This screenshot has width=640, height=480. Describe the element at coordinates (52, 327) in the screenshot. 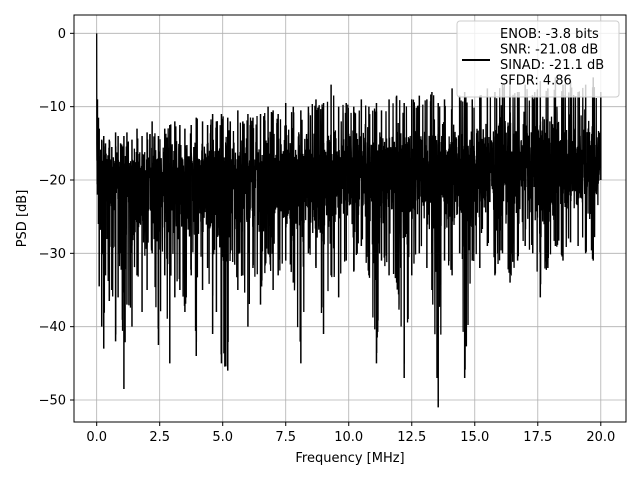

I see `y-tick-label: −40` at that location.